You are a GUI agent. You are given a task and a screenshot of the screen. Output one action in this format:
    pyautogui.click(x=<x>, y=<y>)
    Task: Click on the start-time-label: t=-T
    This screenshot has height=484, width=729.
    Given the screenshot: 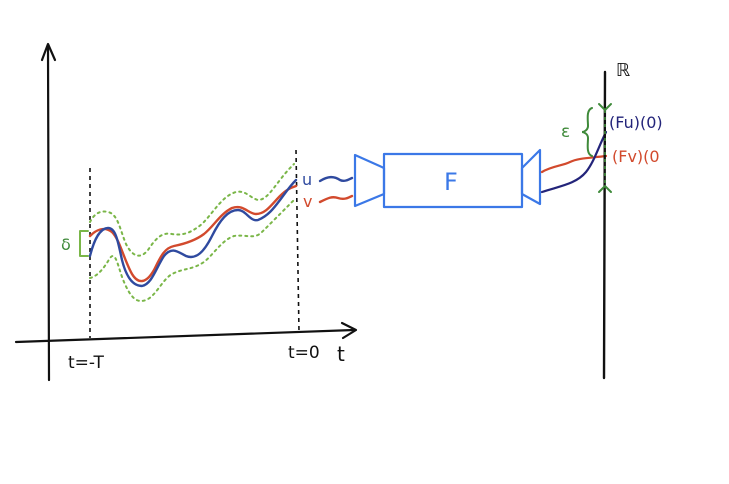 What is the action you would take?
    pyautogui.click(x=86, y=363)
    